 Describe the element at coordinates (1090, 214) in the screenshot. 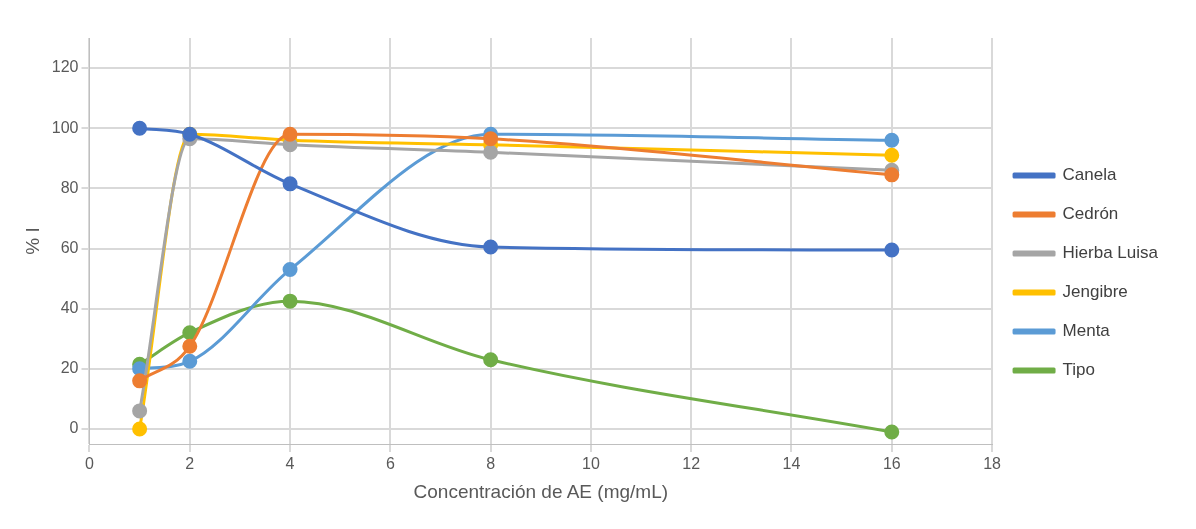

I see `legend-label: Cedrón` at that location.